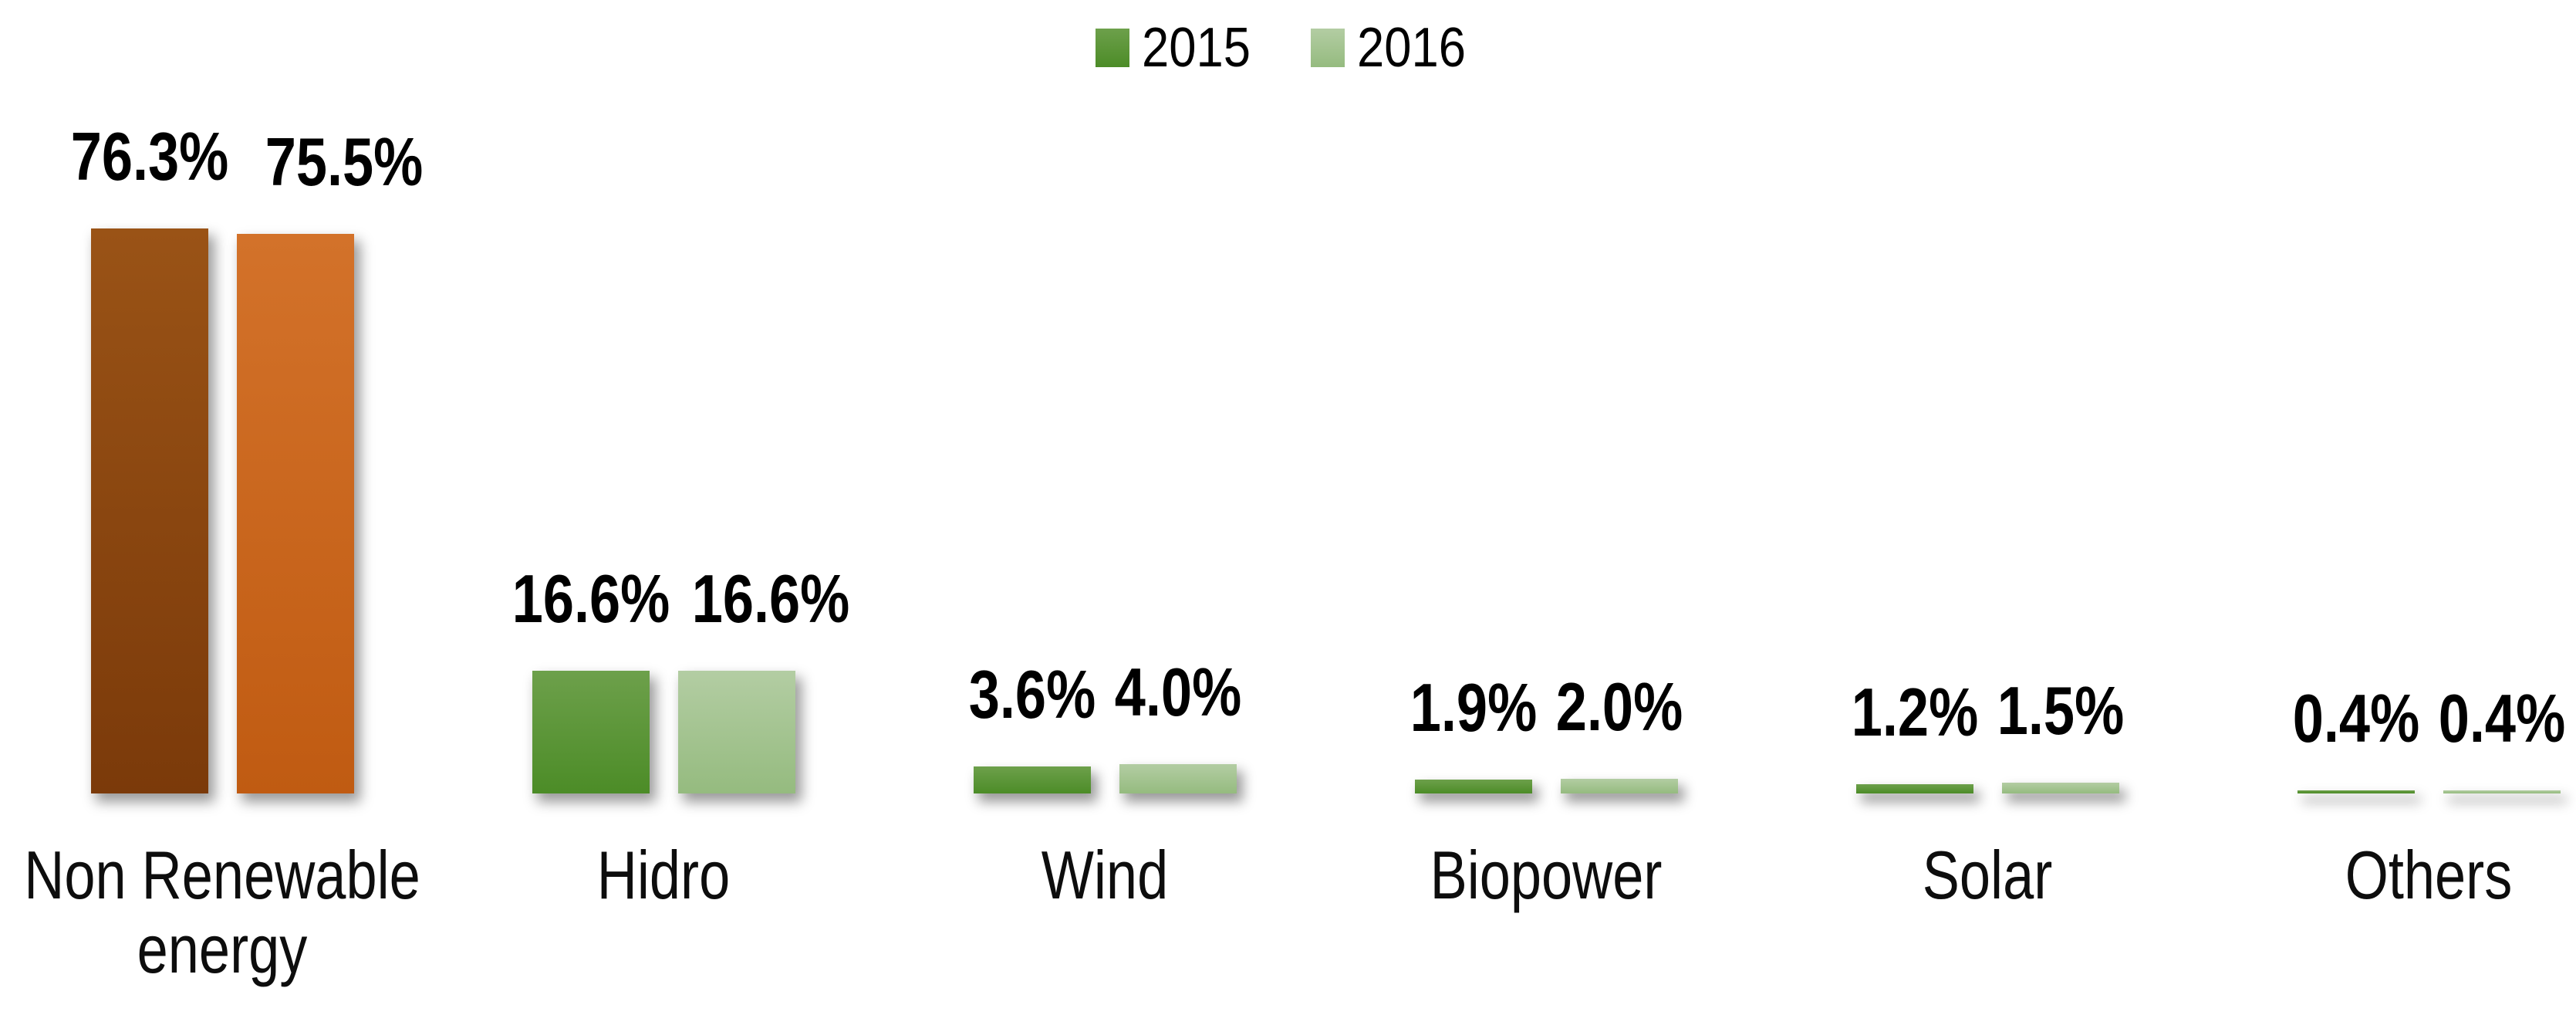  What do you see at coordinates (149, 156) in the screenshot?
I see `value-label-2015-non-renewable-energy: 76.3%` at bounding box center [149, 156].